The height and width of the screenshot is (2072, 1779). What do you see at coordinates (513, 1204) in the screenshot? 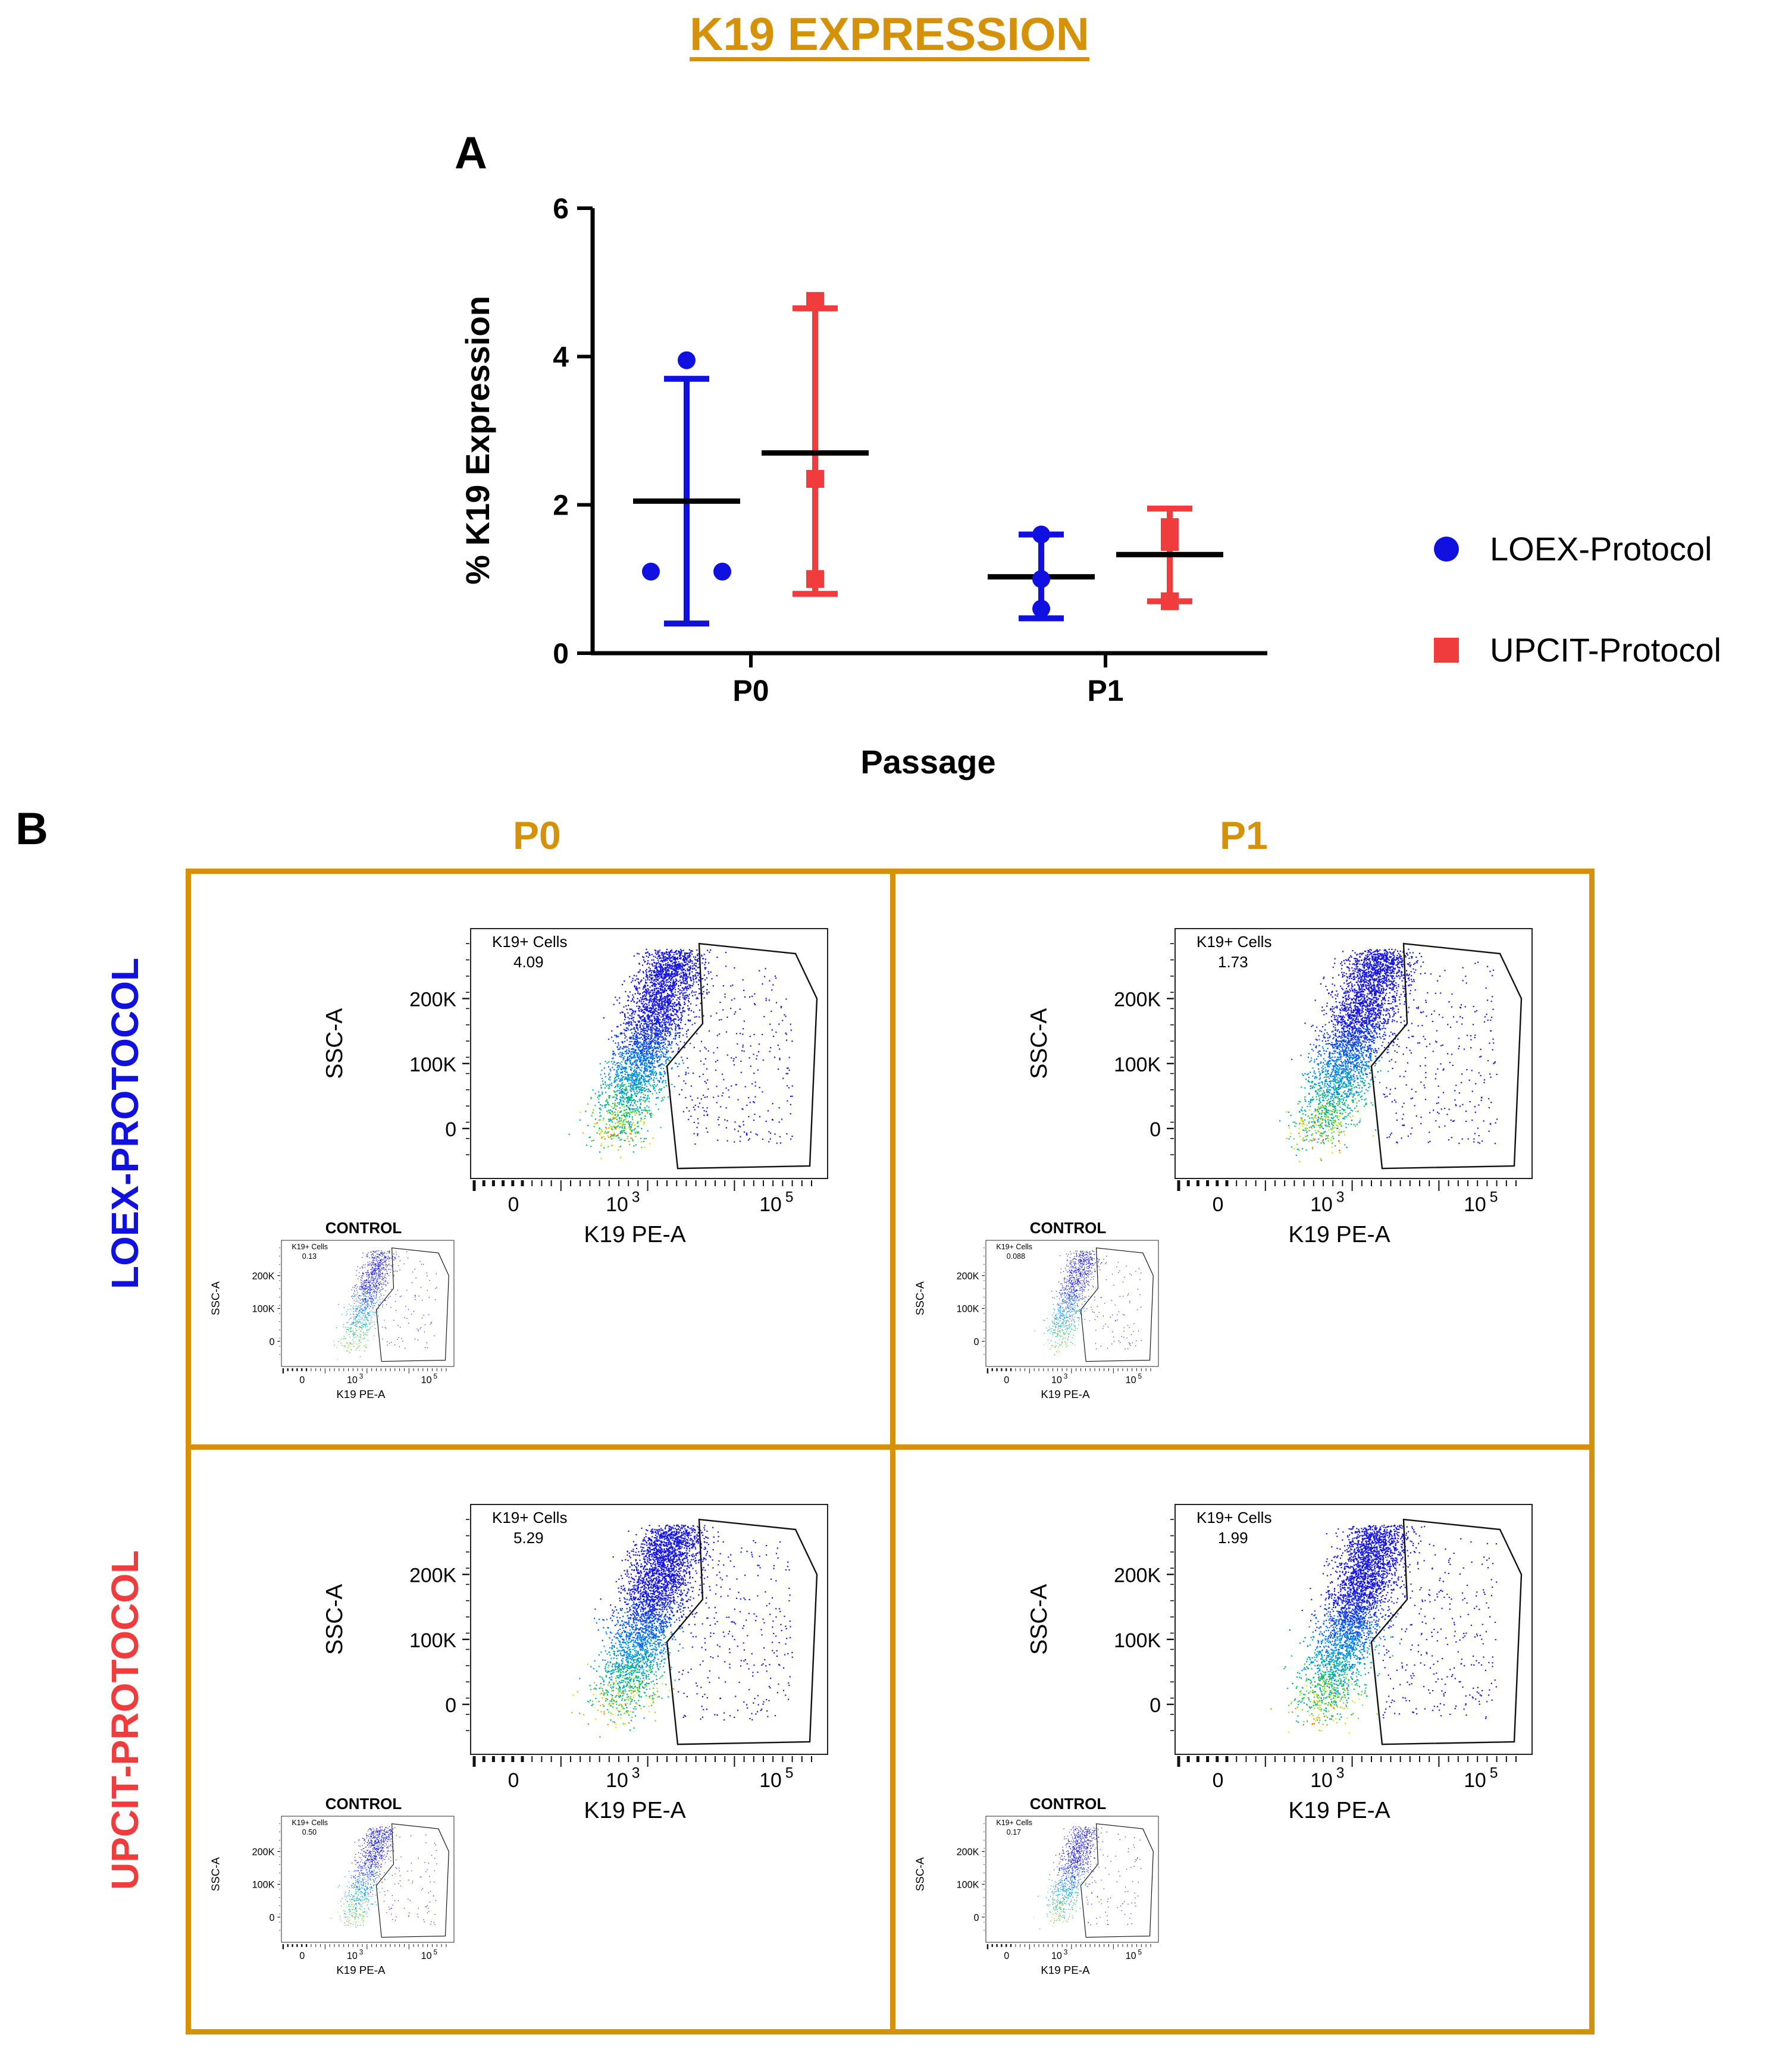
I see `x-tick-label: 0` at bounding box center [513, 1204].